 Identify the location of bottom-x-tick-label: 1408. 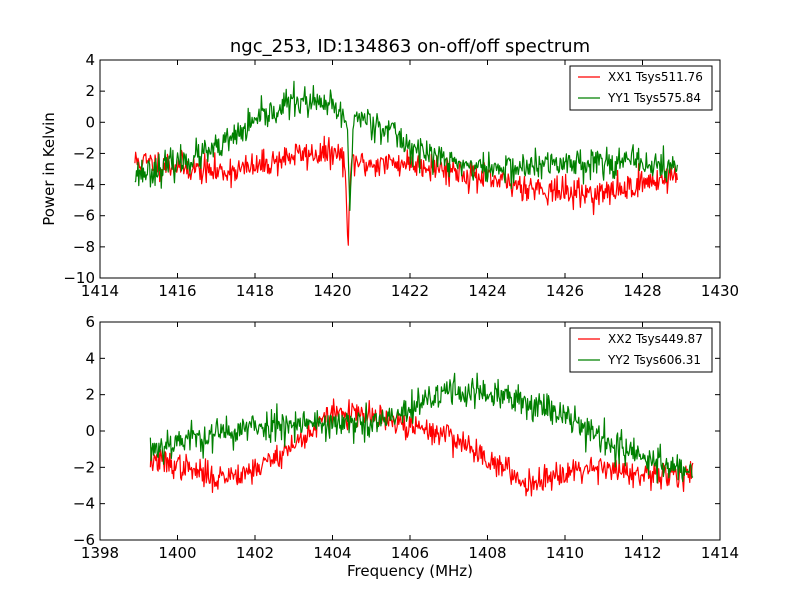
(487, 553).